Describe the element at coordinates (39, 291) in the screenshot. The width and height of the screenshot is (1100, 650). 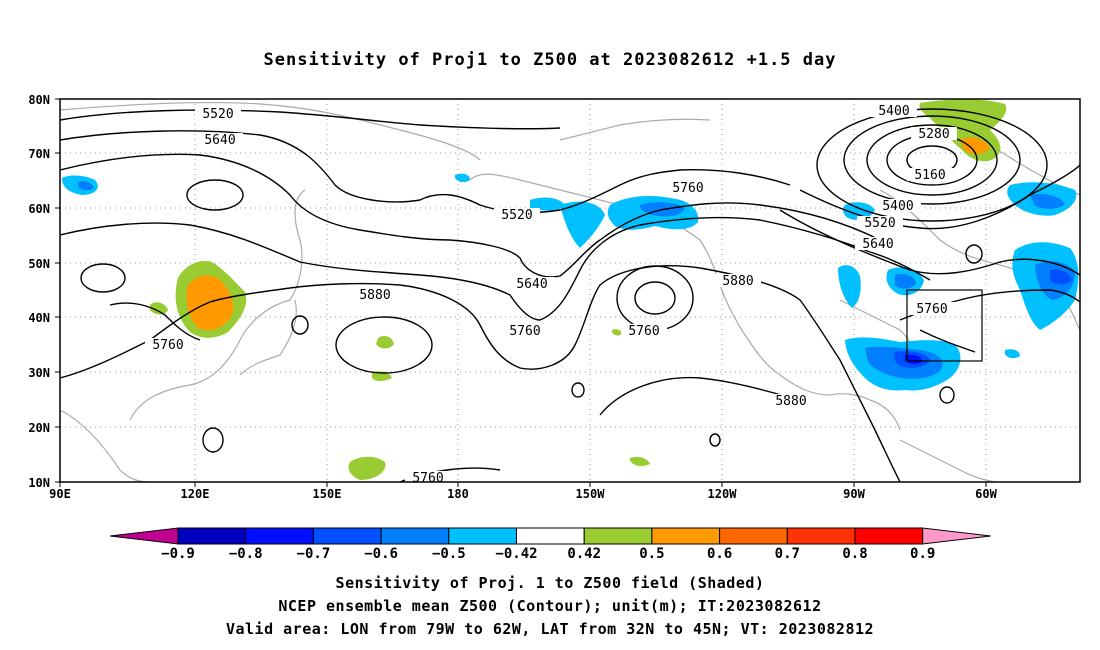
I see `latitude-labels: 80N 70N 60N 50N 40N 30N 20N 10N` at that location.